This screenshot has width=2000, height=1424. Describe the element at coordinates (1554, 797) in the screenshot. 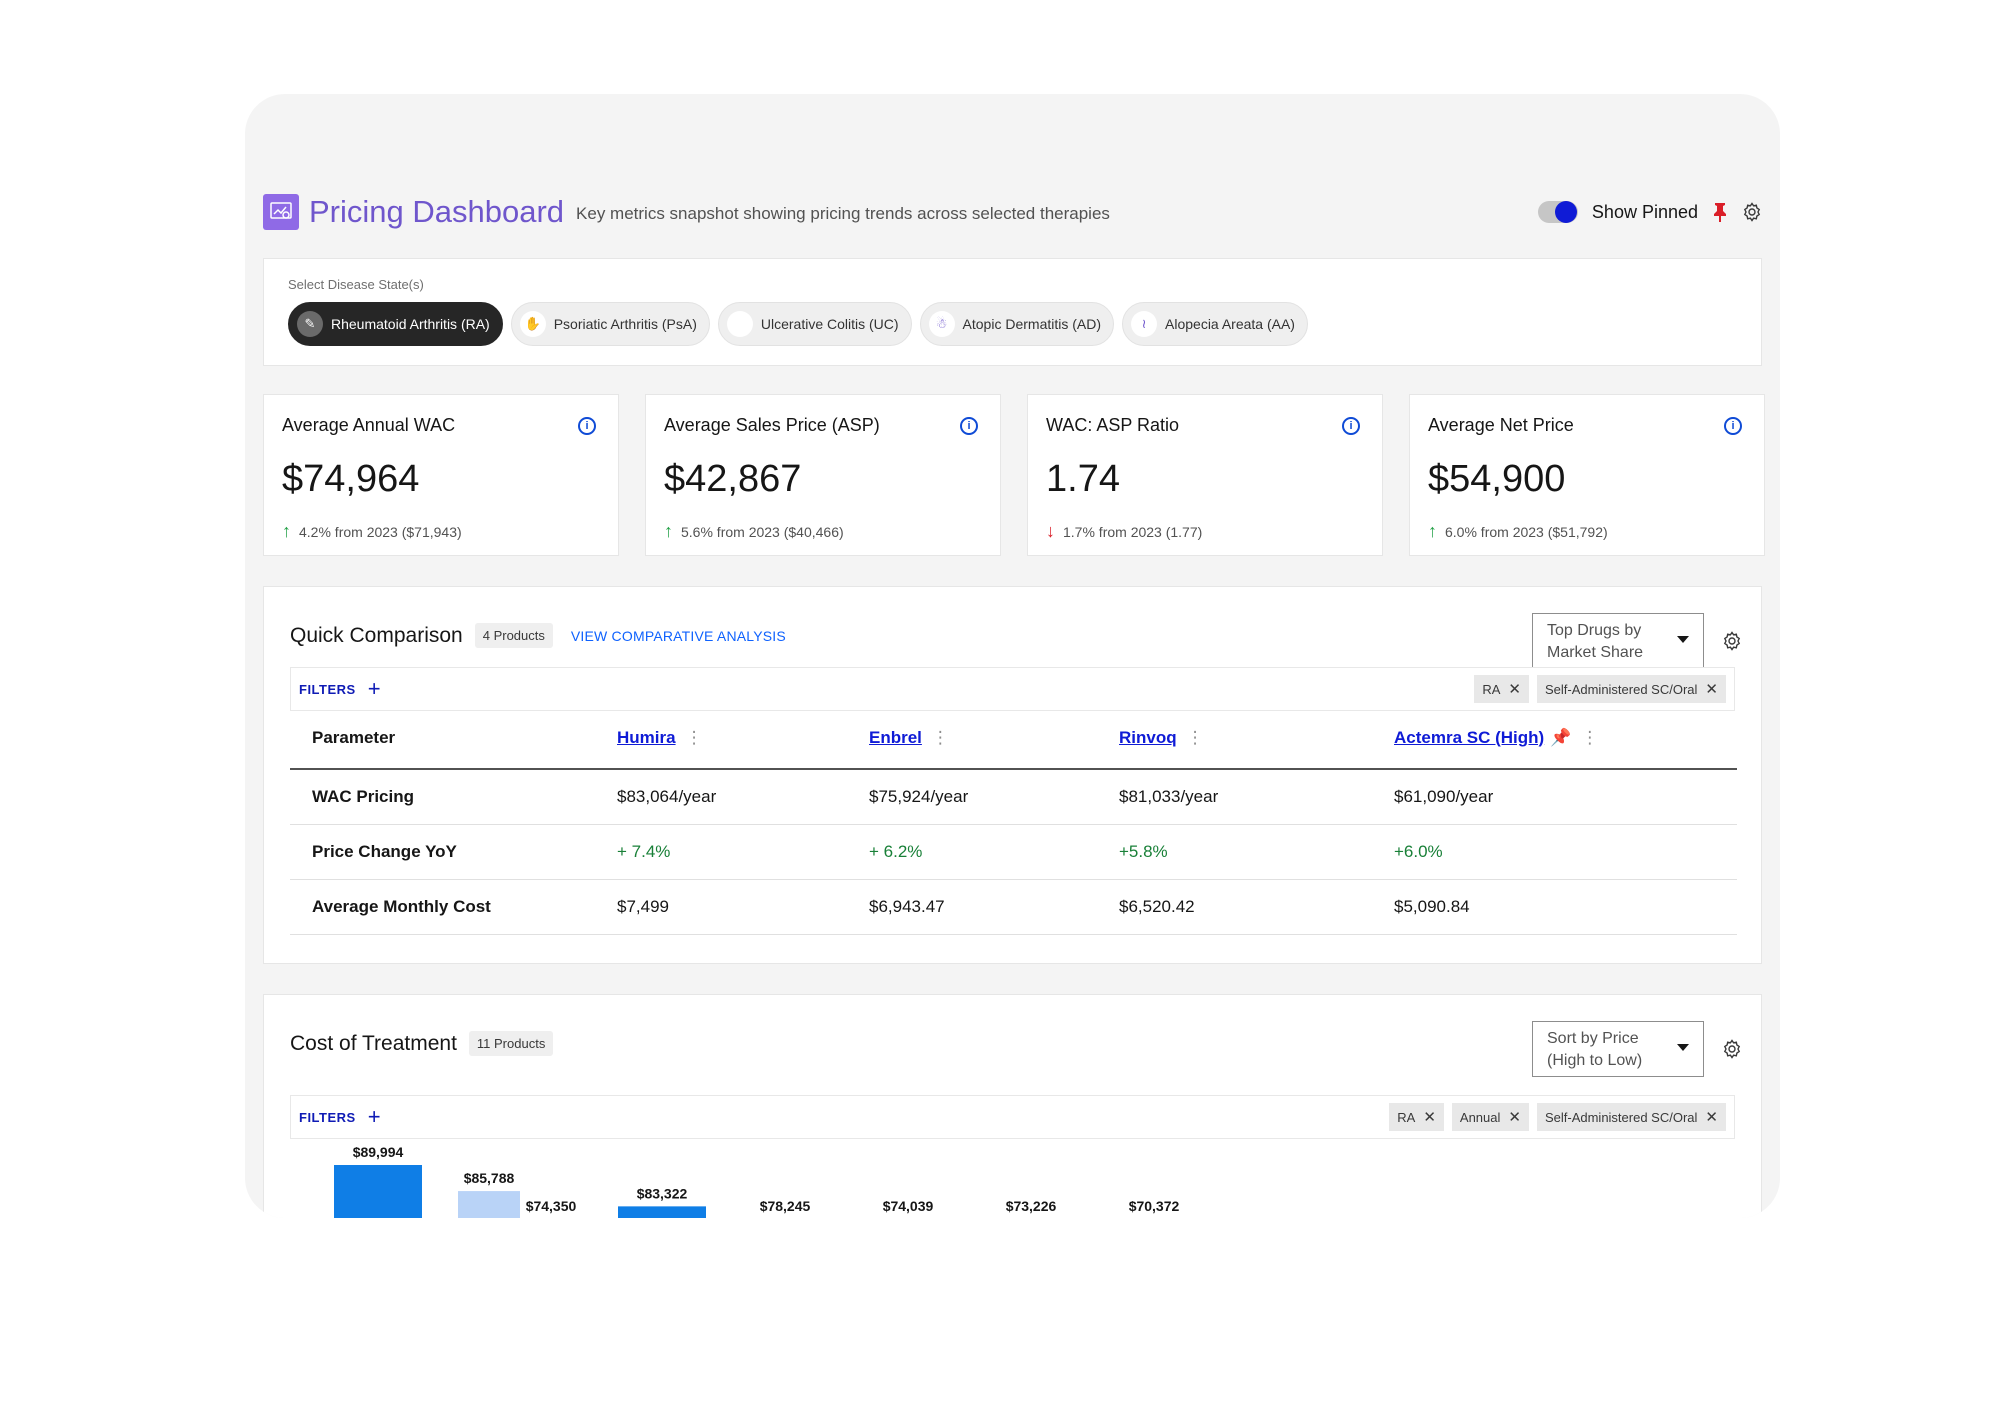

I see `table-cell: $61,090/year` at that location.